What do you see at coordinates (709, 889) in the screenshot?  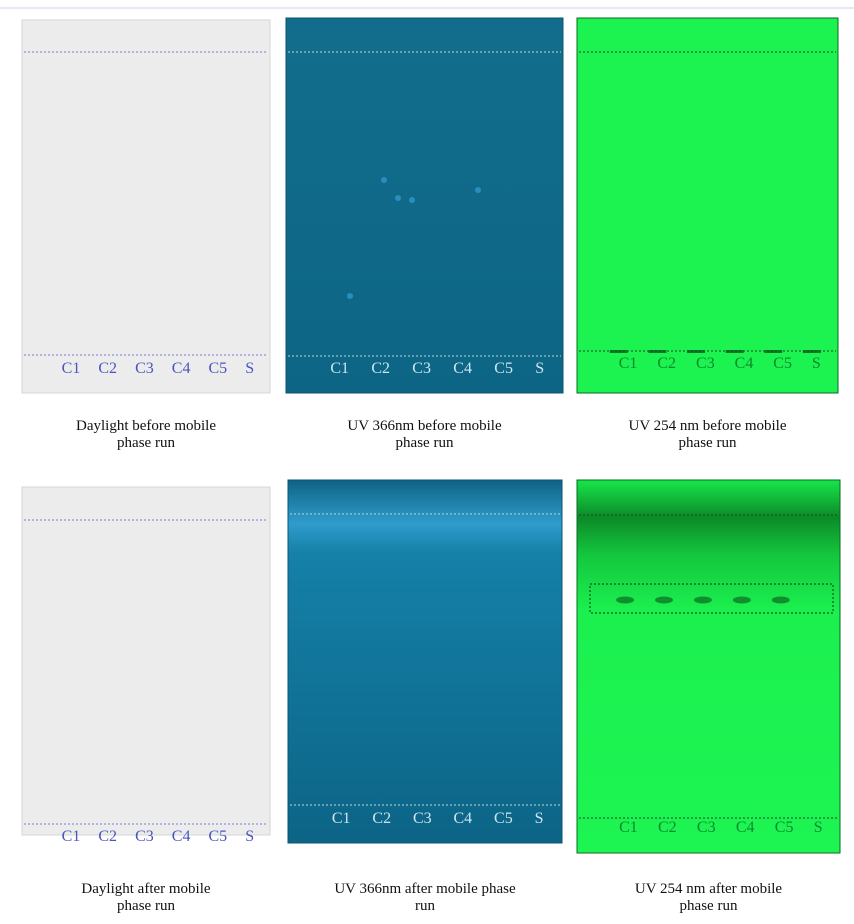 I see `caption: UV 254 nm after mobile` at bounding box center [709, 889].